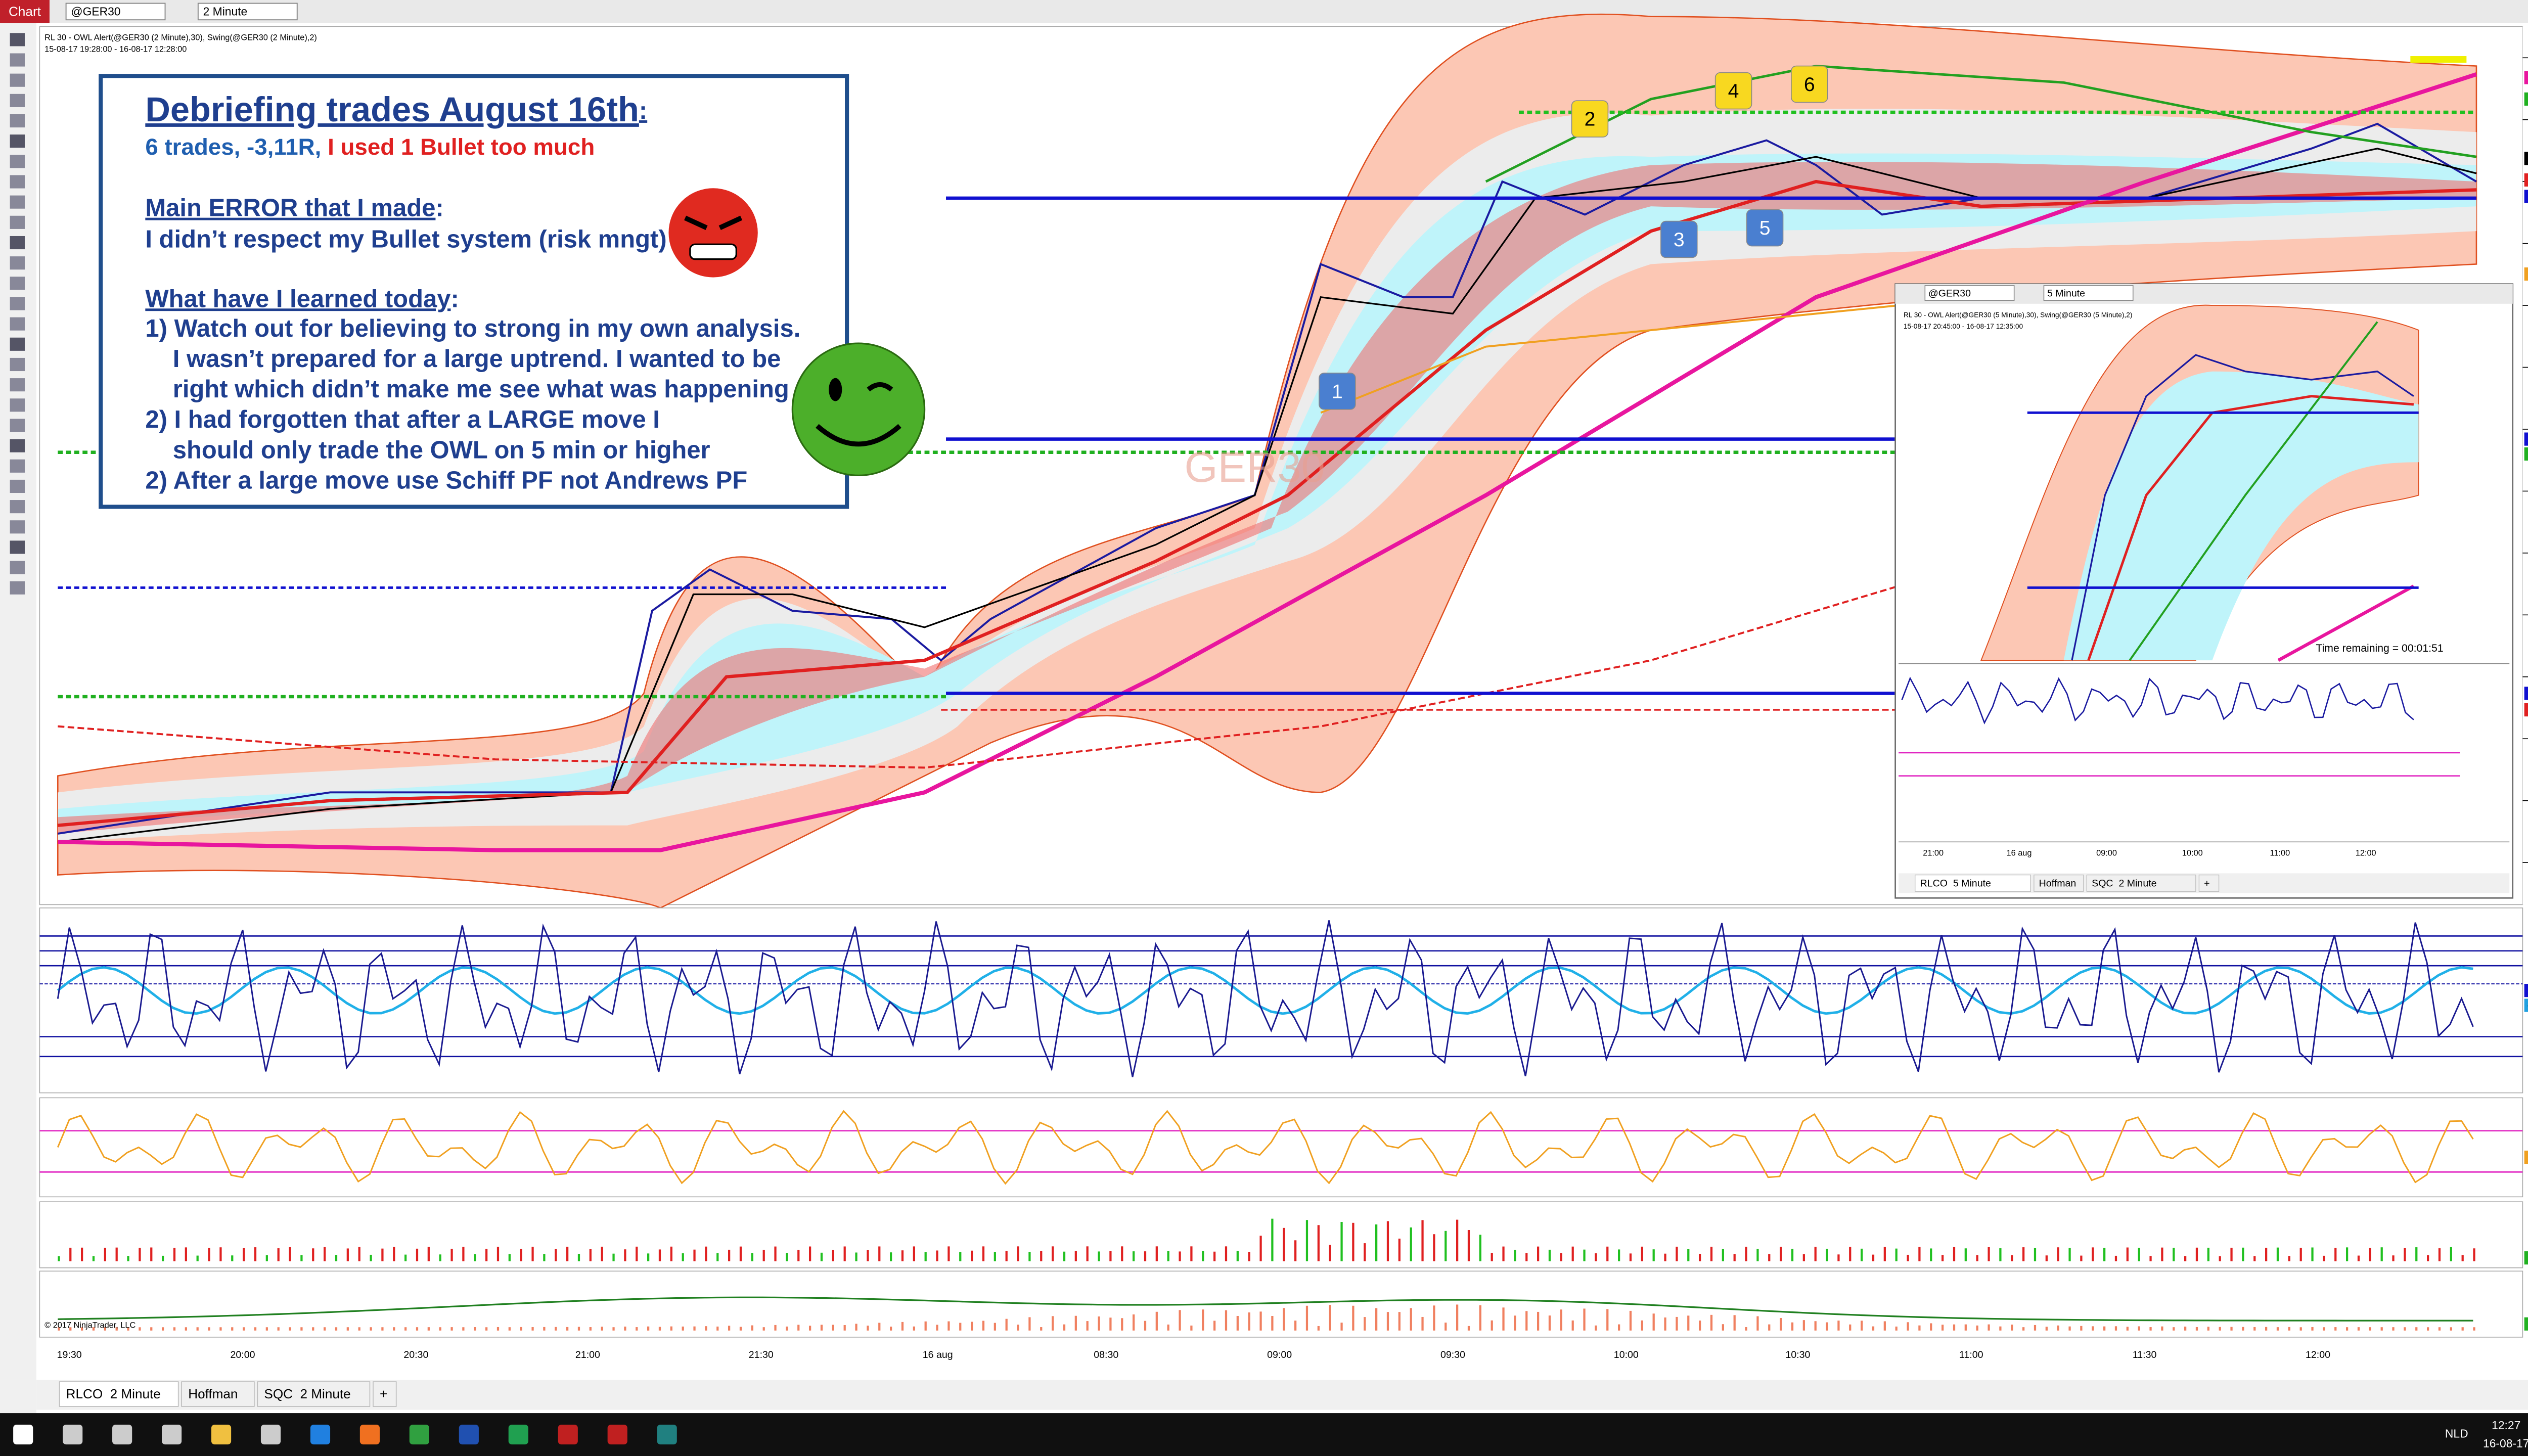 The image size is (2528, 1456). Describe the element at coordinates (2526, 1324) in the screenshot. I see `indicator-flag` at that location.